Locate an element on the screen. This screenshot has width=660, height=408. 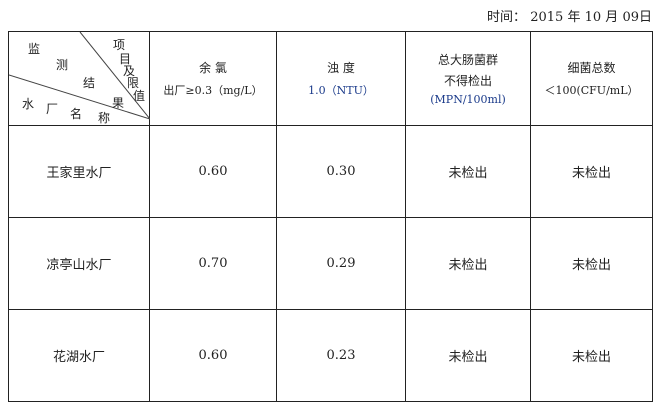
column-limit: 出厂≥0.3（mg/L） is located at coordinates (213, 90).